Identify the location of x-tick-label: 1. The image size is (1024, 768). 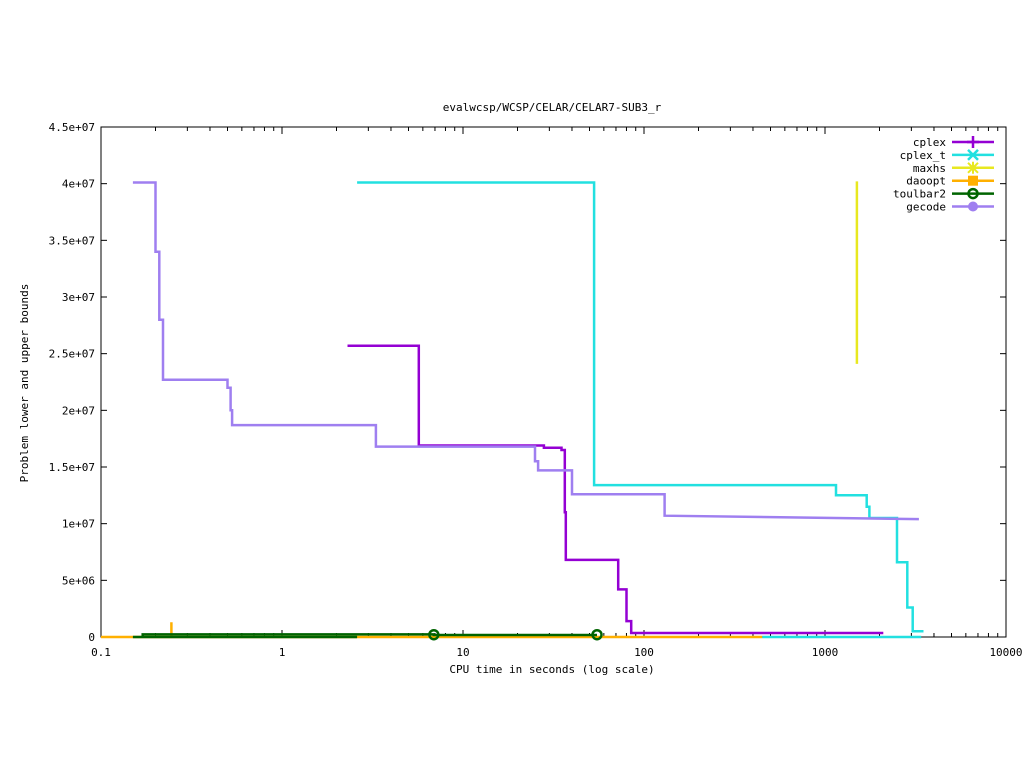
(282, 652).